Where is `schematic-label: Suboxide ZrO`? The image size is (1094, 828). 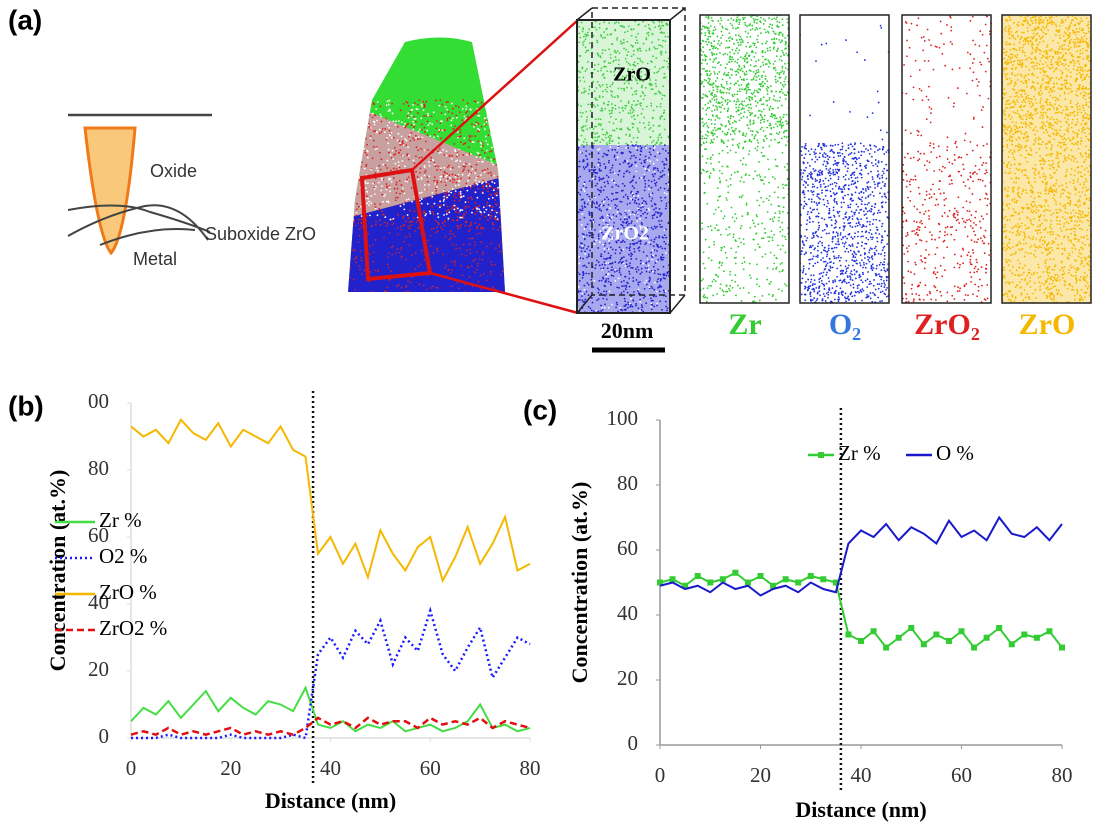 schematic-label: Suboxide ZrO is located at coordinates (260, 234).